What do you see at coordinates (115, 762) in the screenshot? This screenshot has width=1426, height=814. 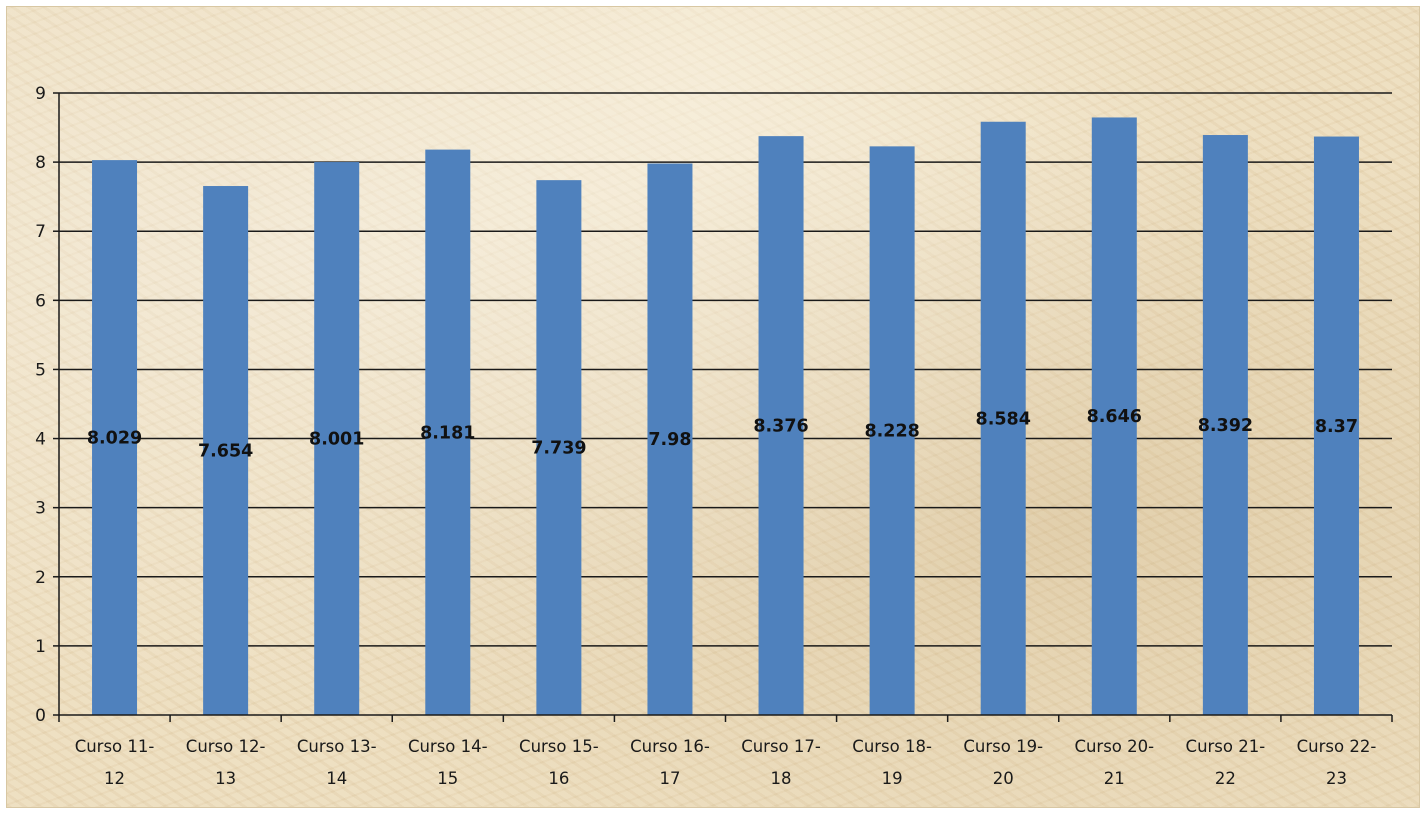 I see `x-tick-label: Curso 11- 12` at bounding box center [115, 762].